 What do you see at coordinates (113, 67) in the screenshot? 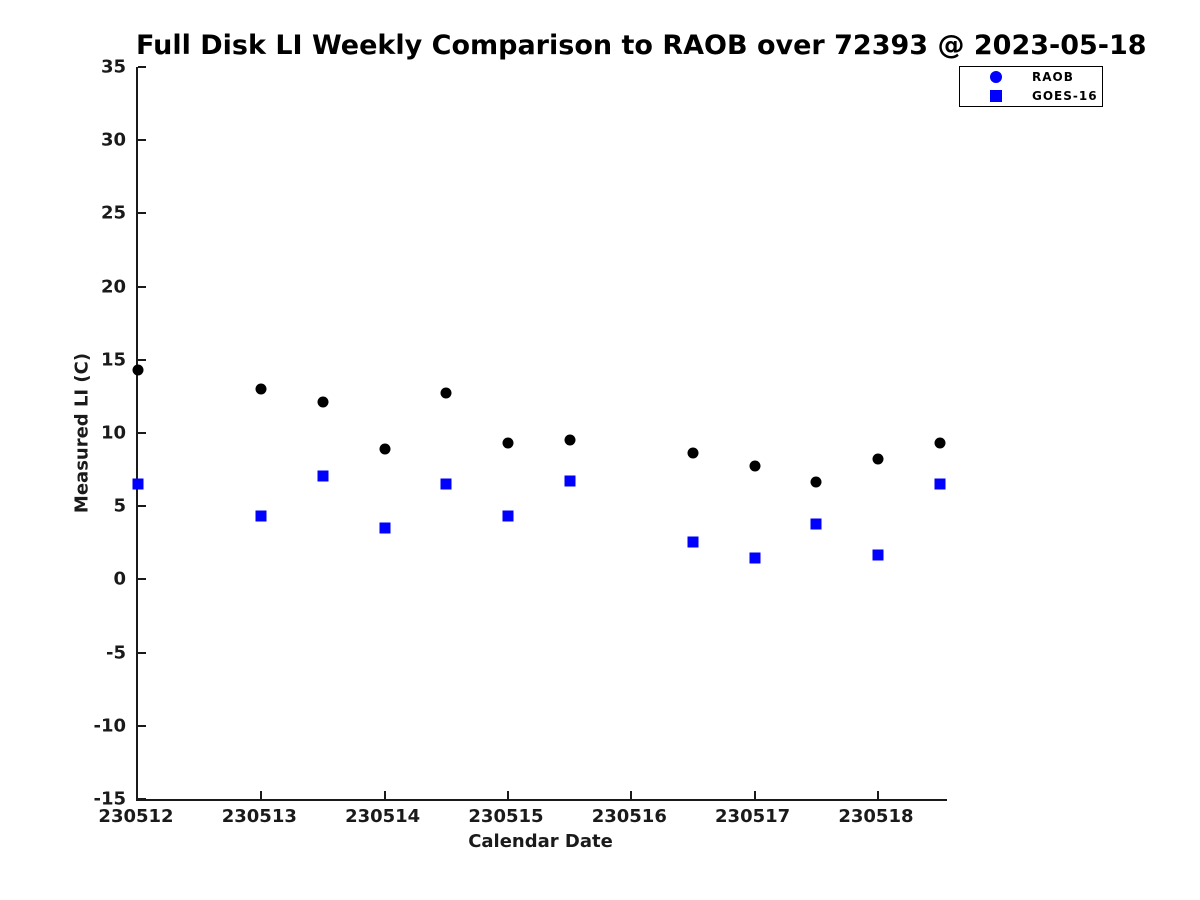
I see `y-tick-label: 35` at bounding box center [113, 67].